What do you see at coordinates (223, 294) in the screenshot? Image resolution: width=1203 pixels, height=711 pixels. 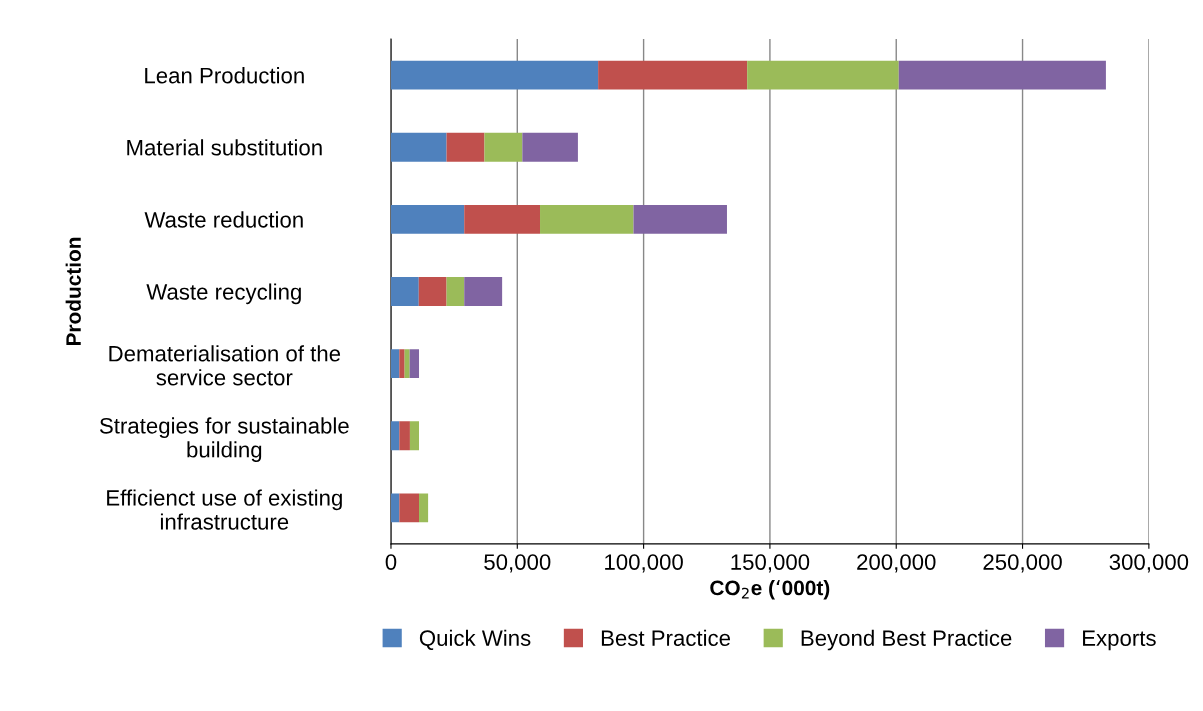 I see `y-tick-label: Waste recycling` at bounding box center [223, 294].